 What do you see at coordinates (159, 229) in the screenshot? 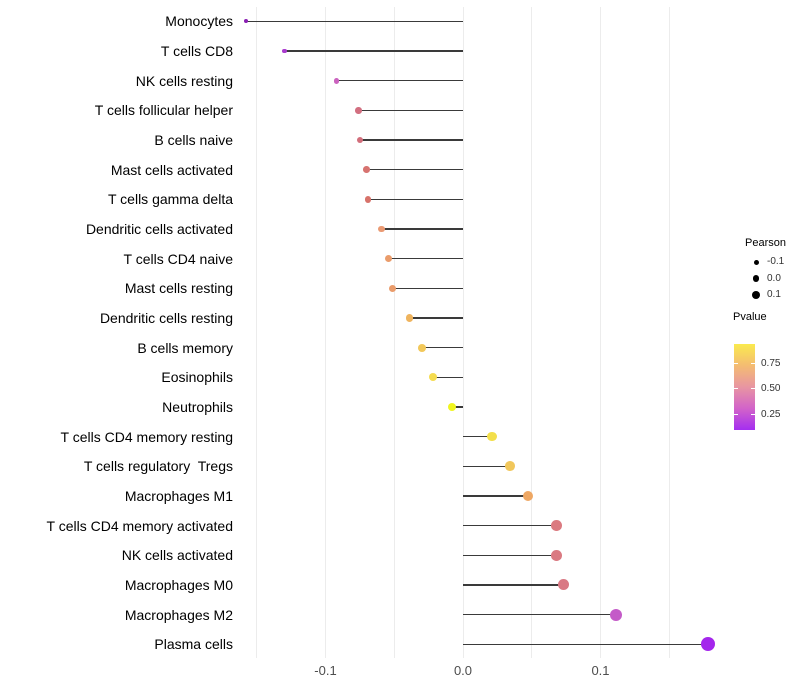
I see `category-label: Dendritic cells activated` at bounding box center [159, 229].